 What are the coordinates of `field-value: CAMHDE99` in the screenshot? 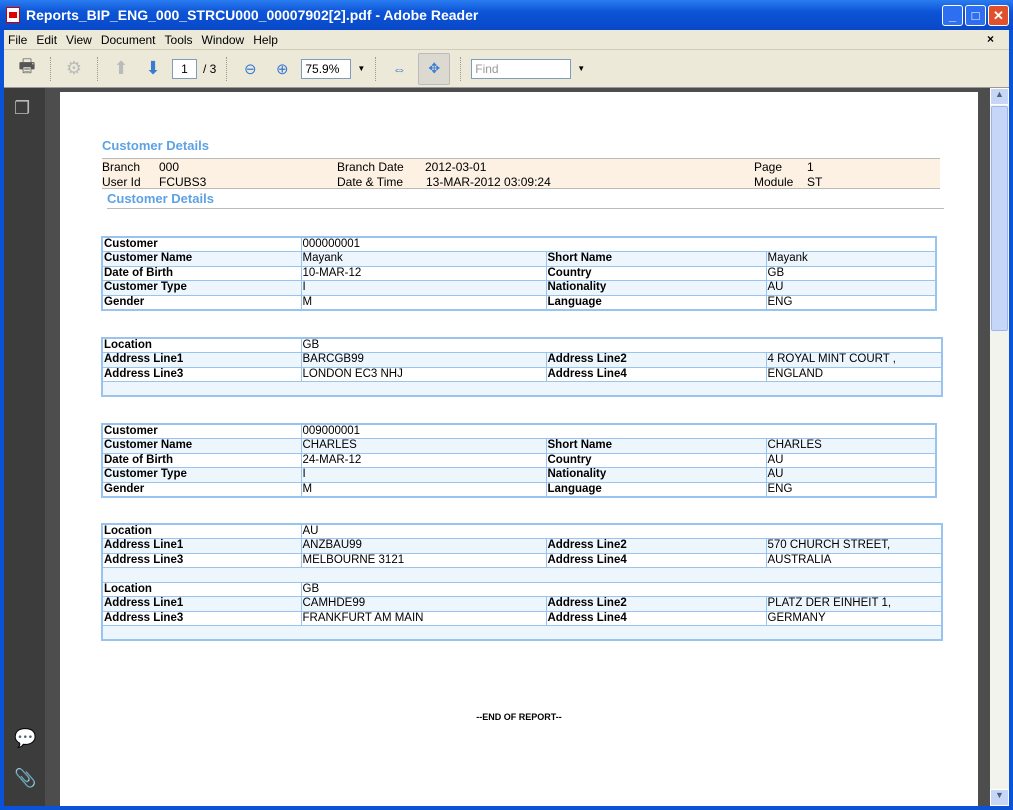 It's located at (423, 604).